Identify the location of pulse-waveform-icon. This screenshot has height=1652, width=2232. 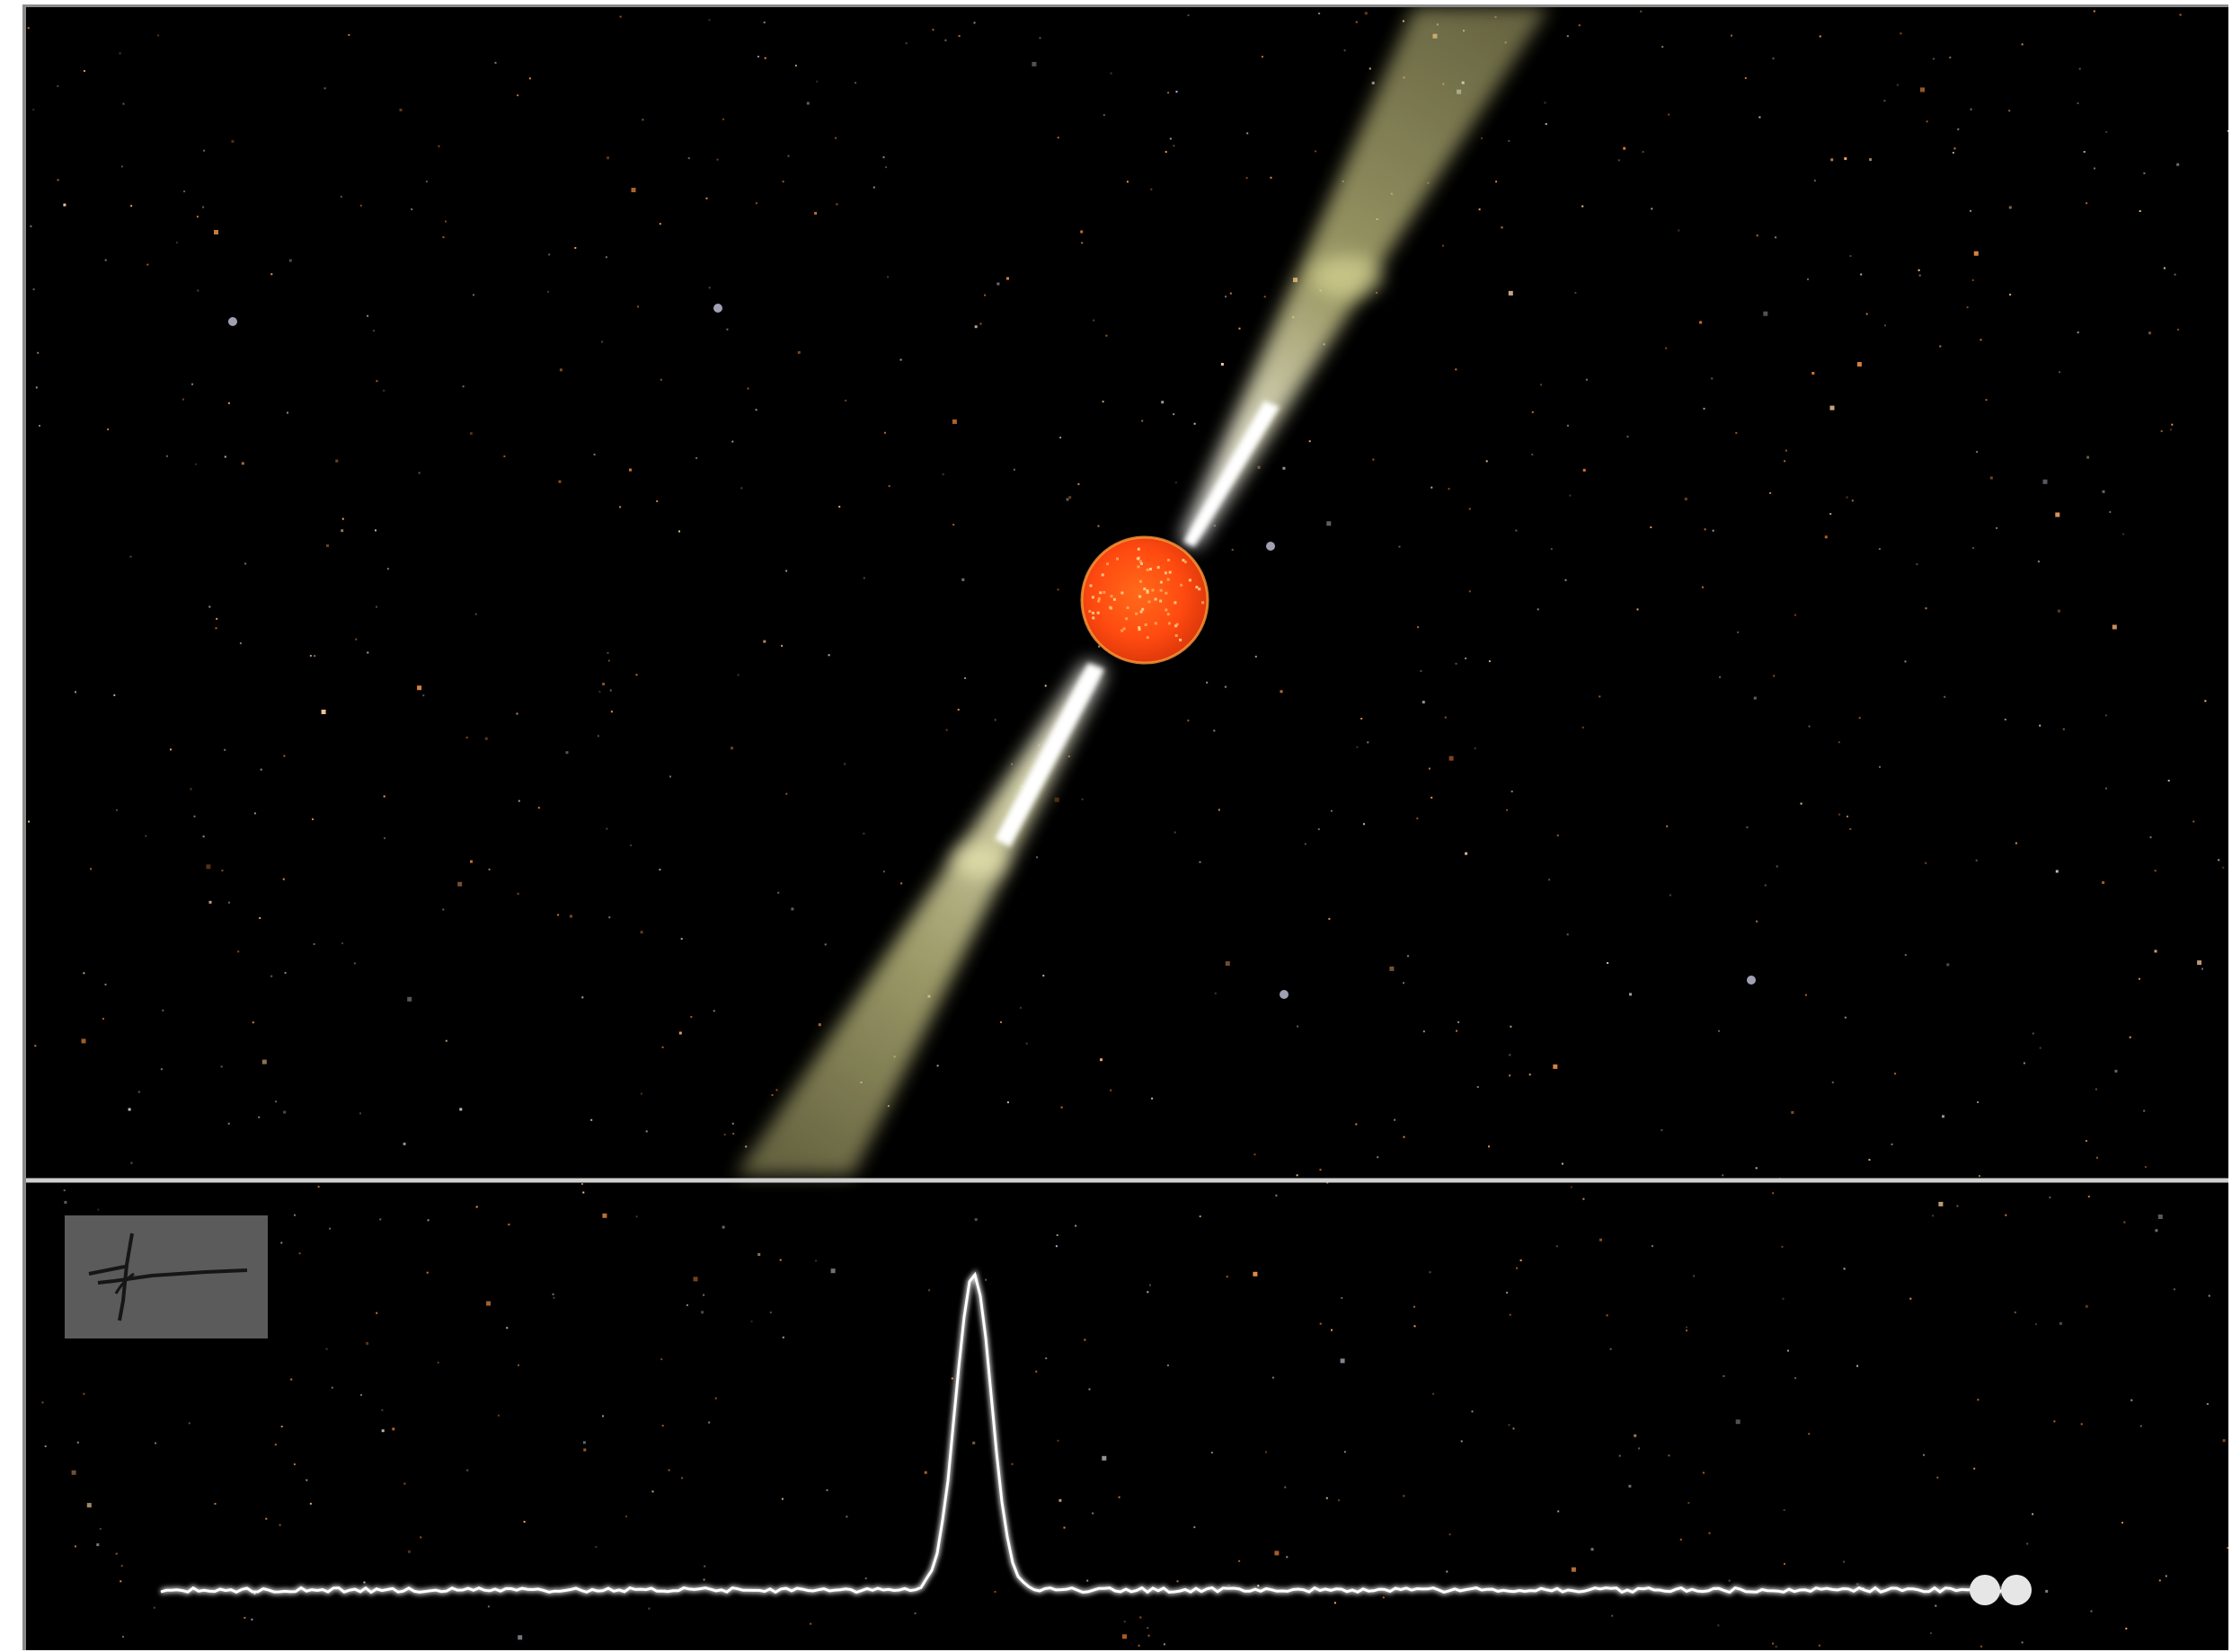
(166, 1276).